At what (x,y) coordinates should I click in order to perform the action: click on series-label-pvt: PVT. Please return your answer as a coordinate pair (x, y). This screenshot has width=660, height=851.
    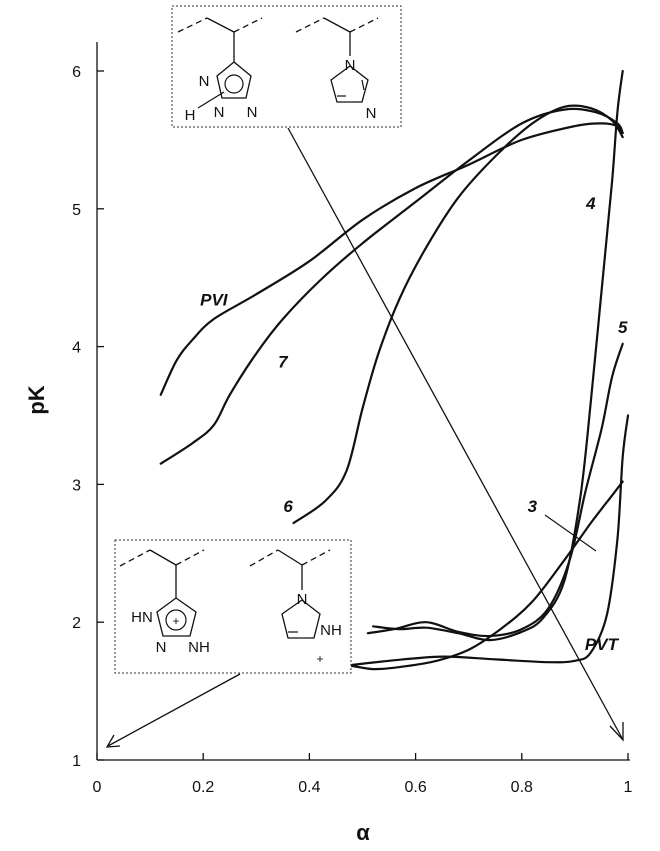
    Looking at the image, I should click on (602, 644).